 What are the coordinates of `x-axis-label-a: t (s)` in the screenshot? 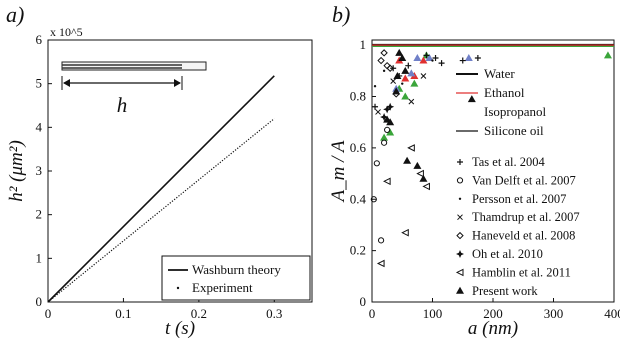 It's located at (180, 328).